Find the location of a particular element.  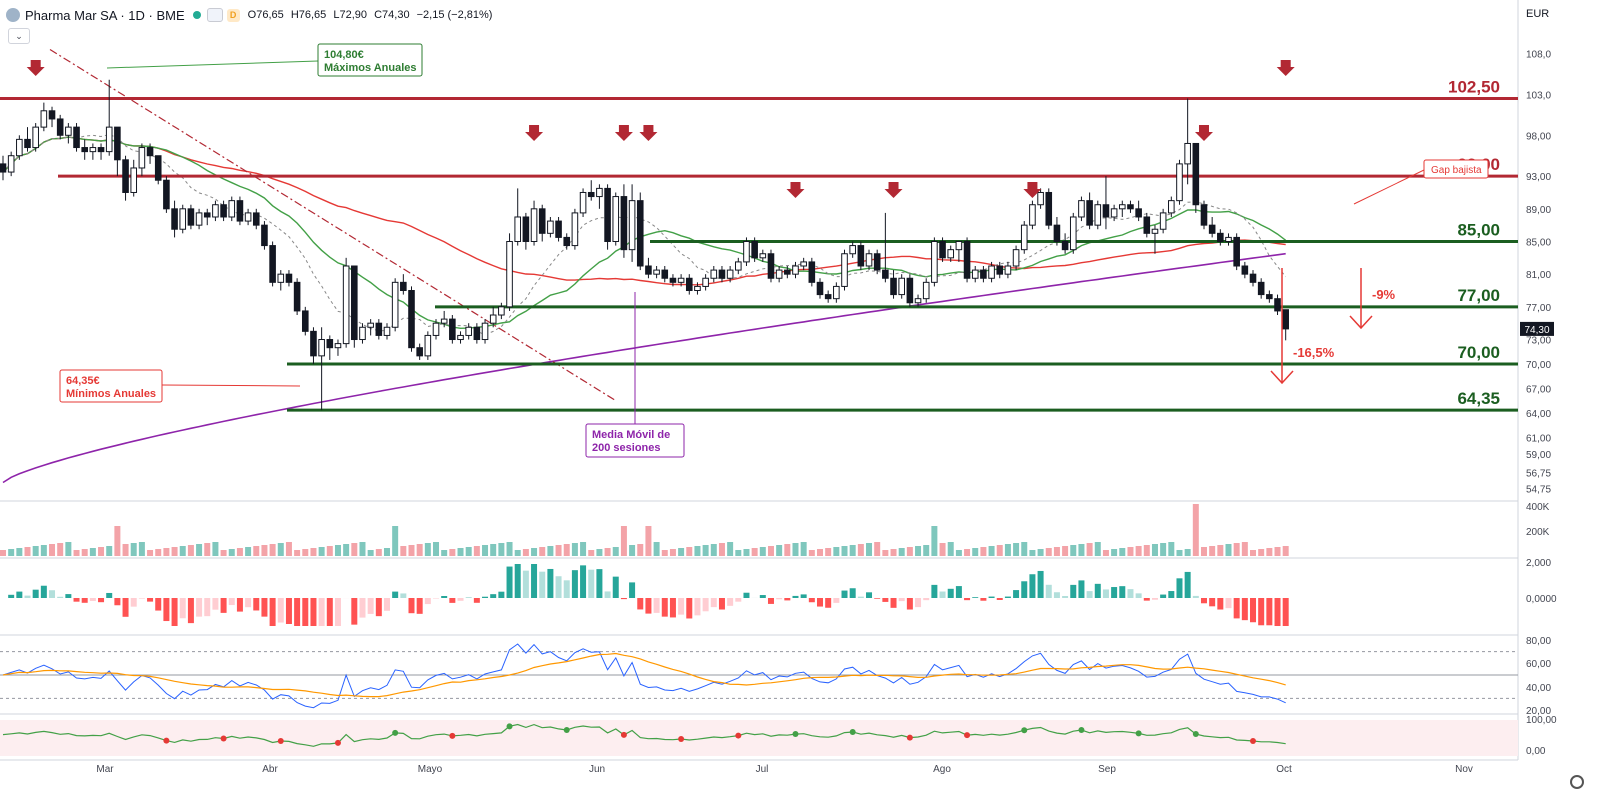

y-tick-label: 85,00 is located at coordinates (1538, 242).